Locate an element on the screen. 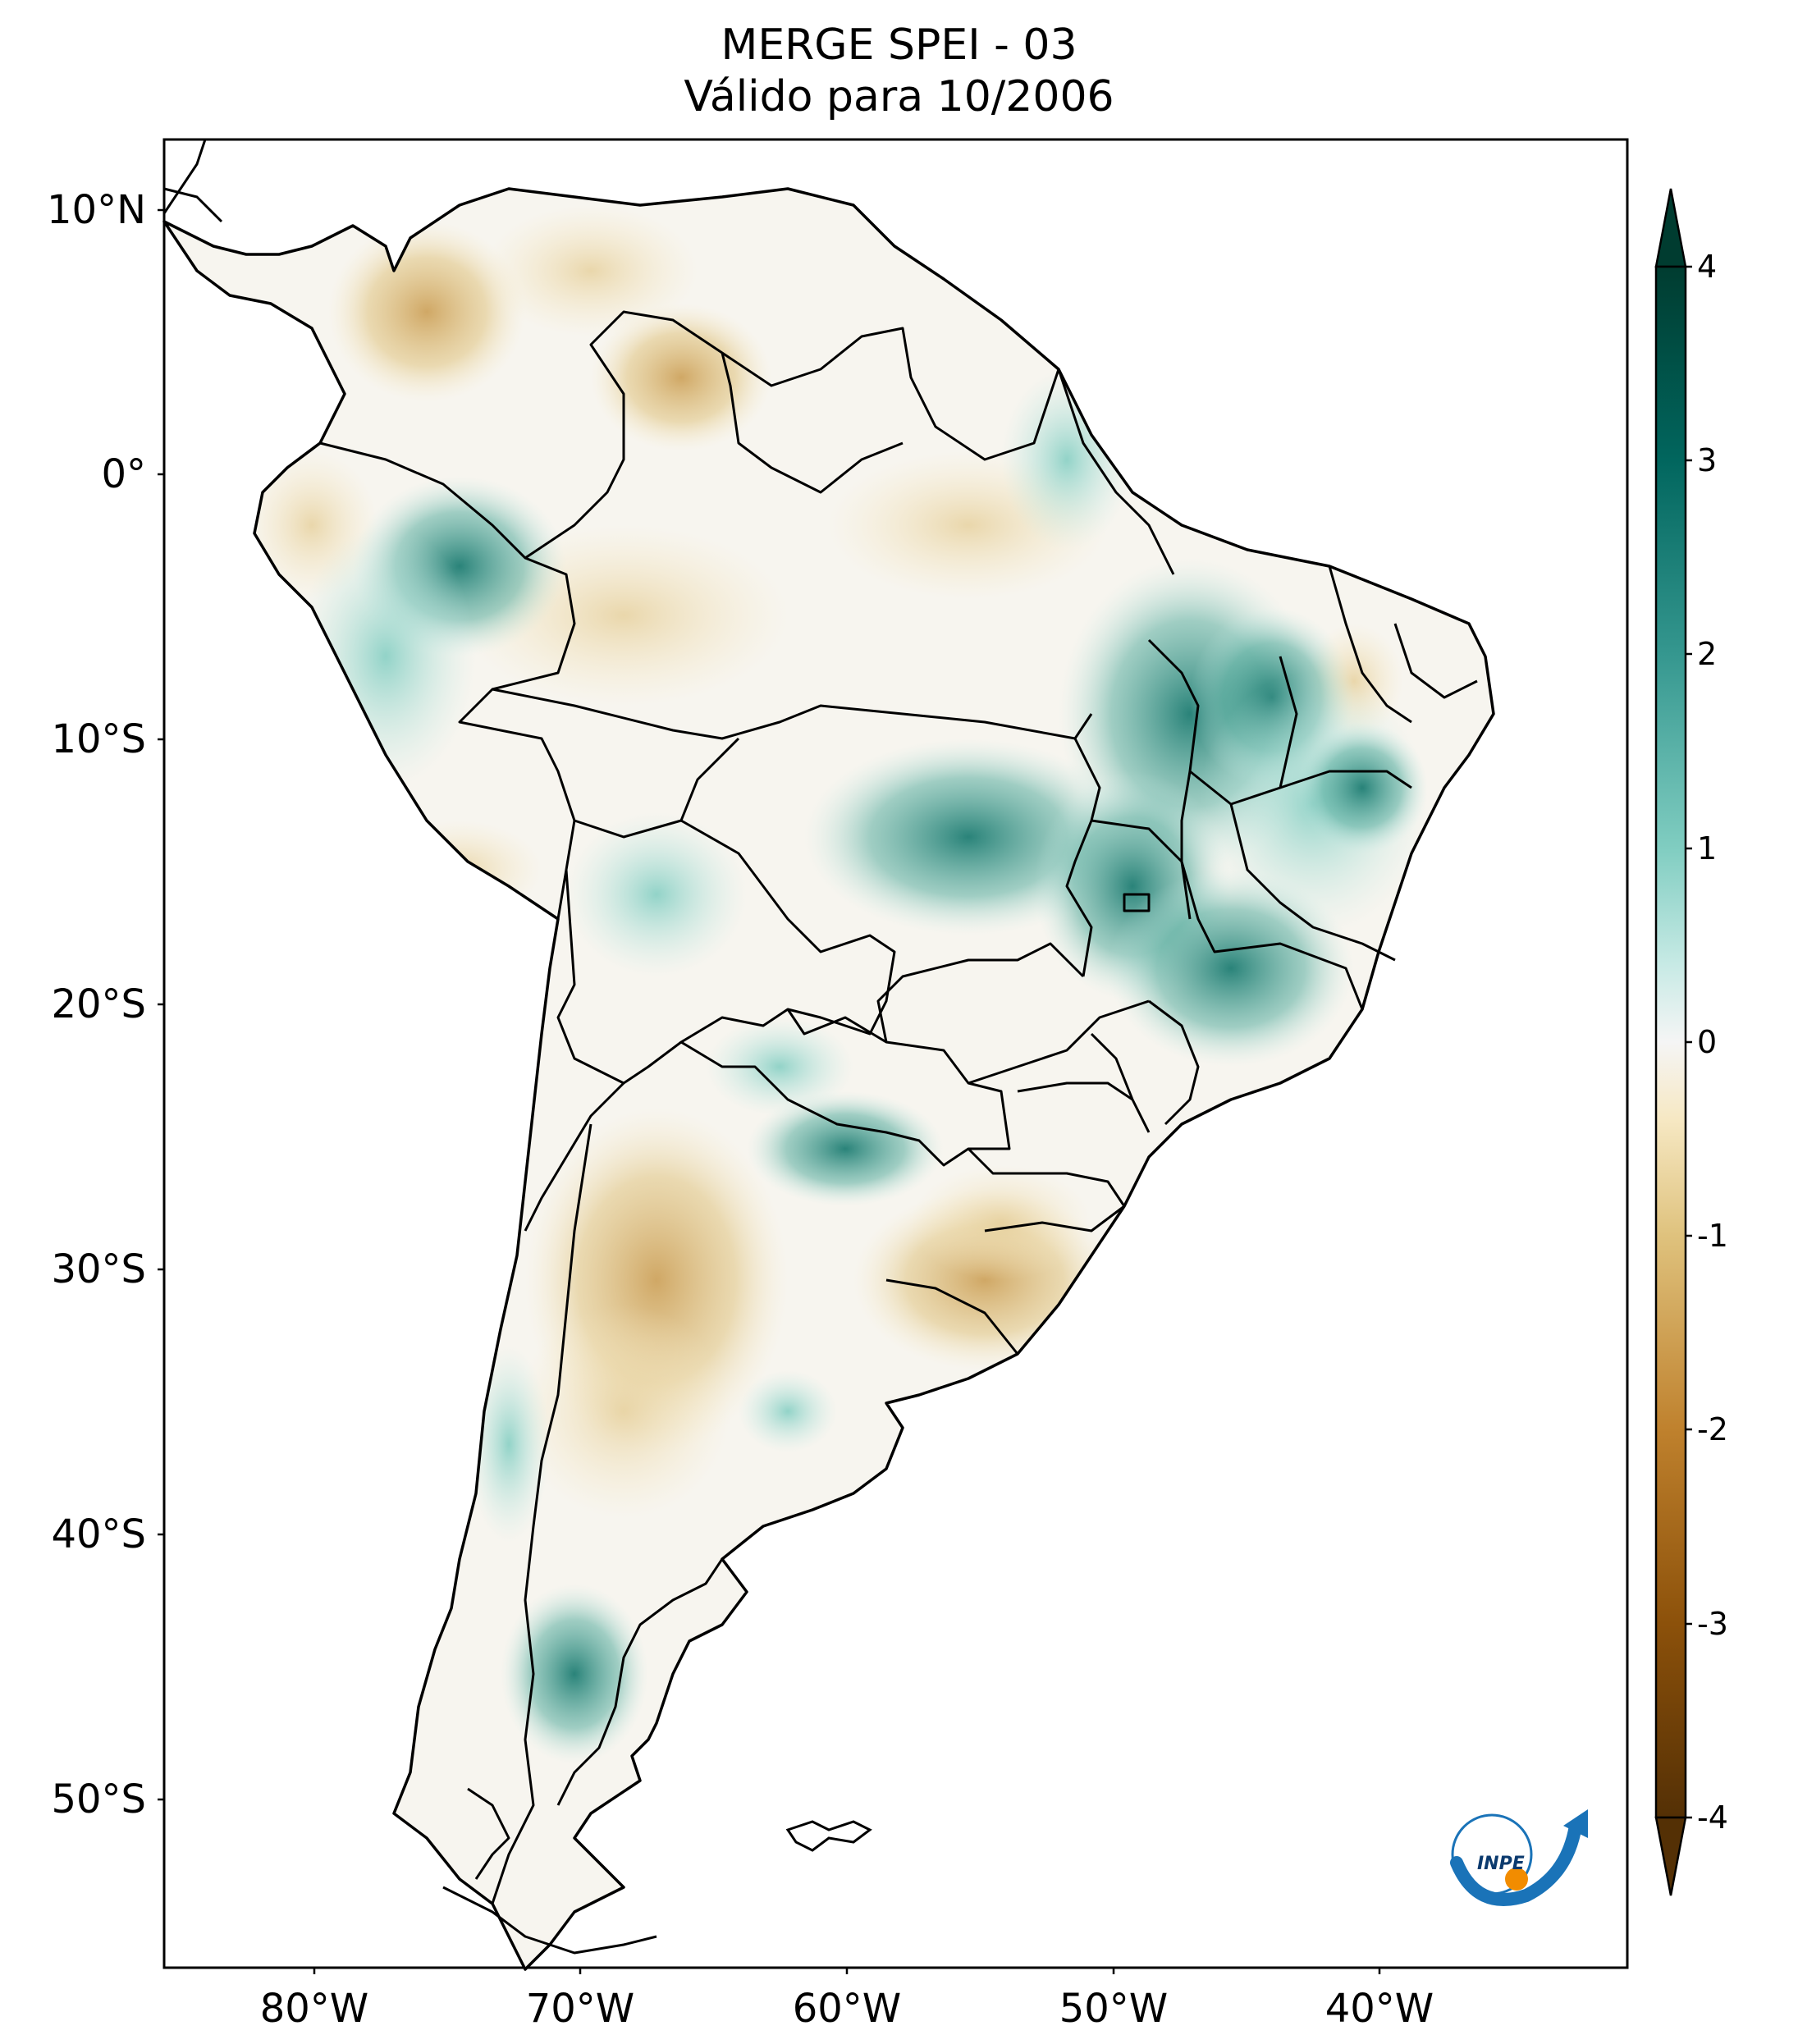  colorbar-label-minus-4: -4 is located at coordinates (1713, 1817).